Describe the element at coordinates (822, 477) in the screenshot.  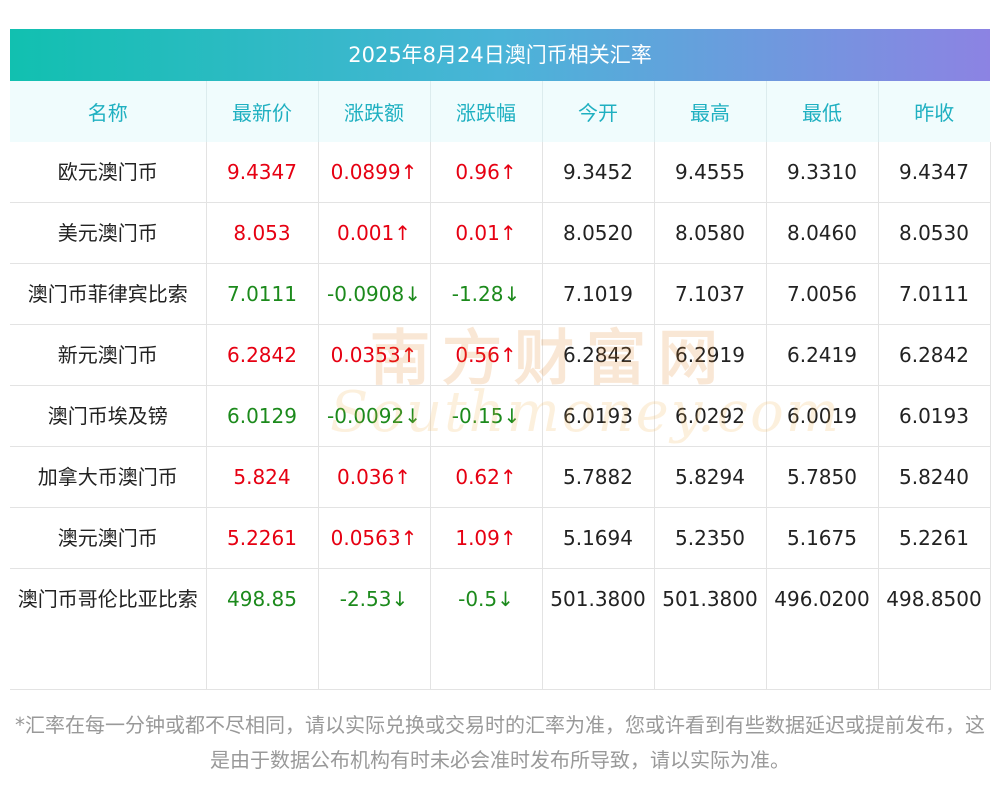
I see `cell-low: 5.7850` at that location.